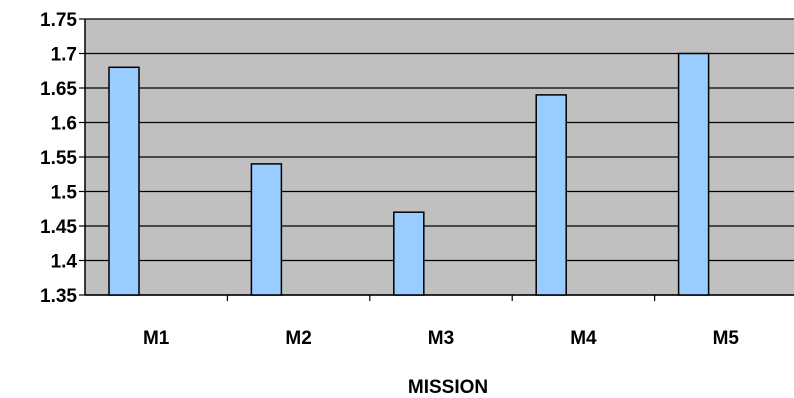 The image size is (794, 398). I want to click on y-tick-label: 1.35, so click(58, 296).